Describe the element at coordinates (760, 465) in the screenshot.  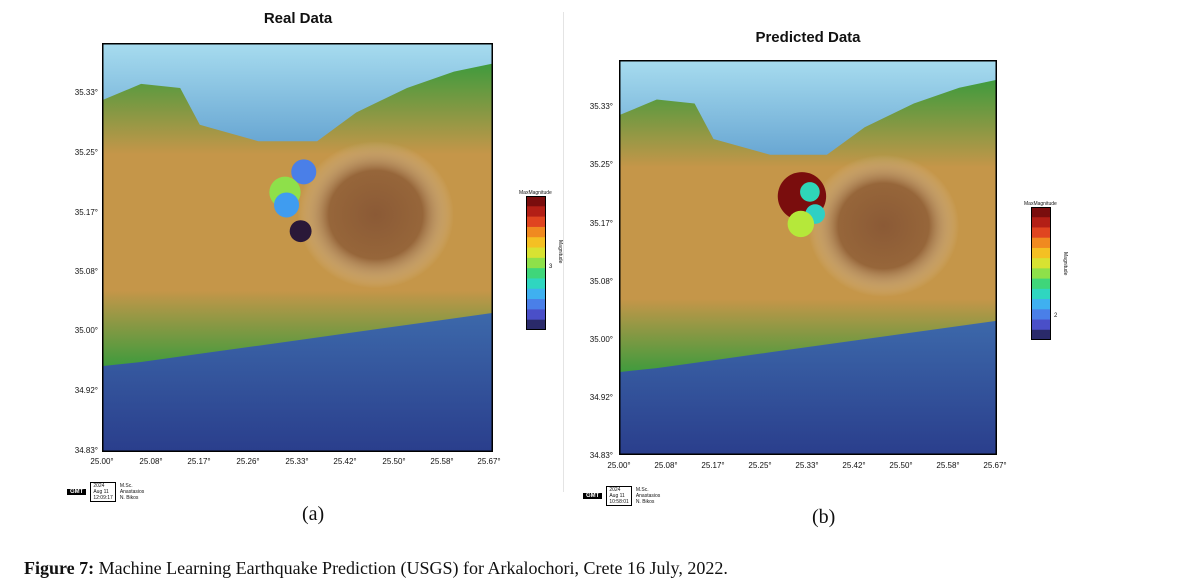
I see `x-tick: 25.25°` at that location.